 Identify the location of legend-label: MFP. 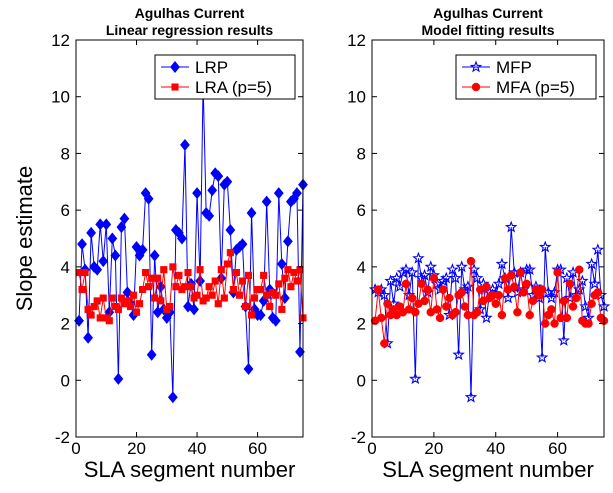
(514, 67).